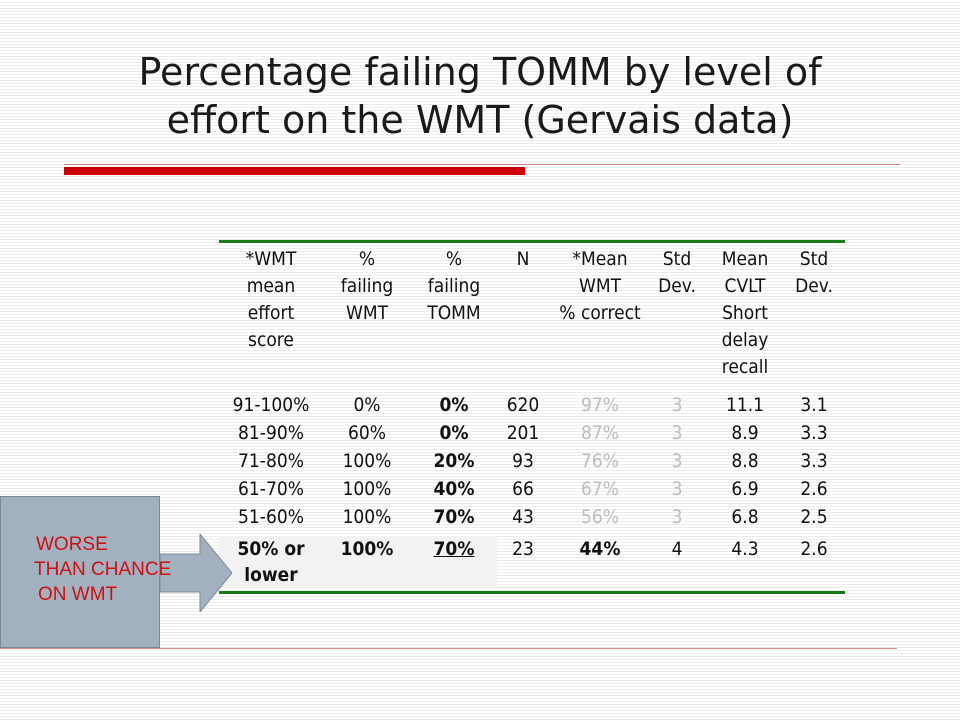 The image size is (960, 720). Describe the element at coordinates (523, 461) in the screenshot. I see `cell-n: 93` at that location.